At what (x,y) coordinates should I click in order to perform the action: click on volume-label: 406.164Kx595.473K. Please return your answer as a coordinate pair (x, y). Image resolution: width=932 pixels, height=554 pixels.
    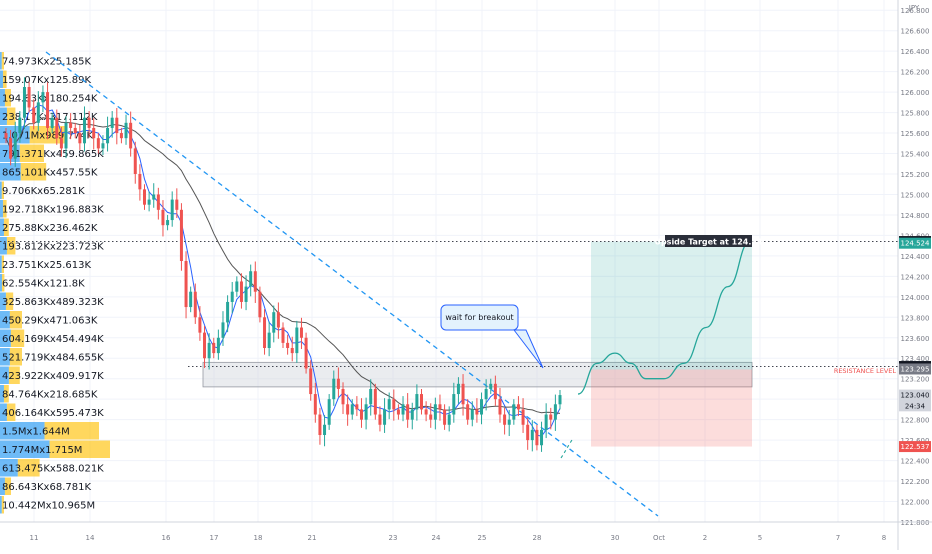
    Looking at the image, I should click on (53, 413).